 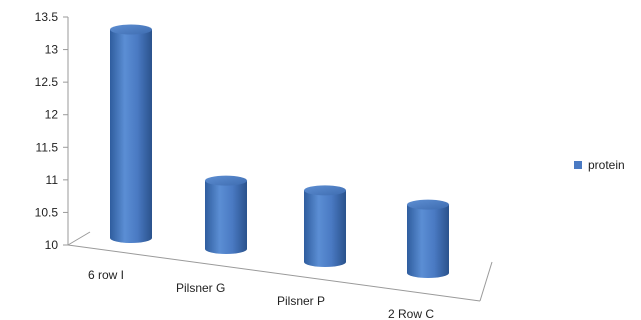 What do you see at coordinates (261, 294) in the screenshot?
I see `category-labels: 6 row I Pilsner G Pilsner P 2 Row C` at bounding box center [261, 294].